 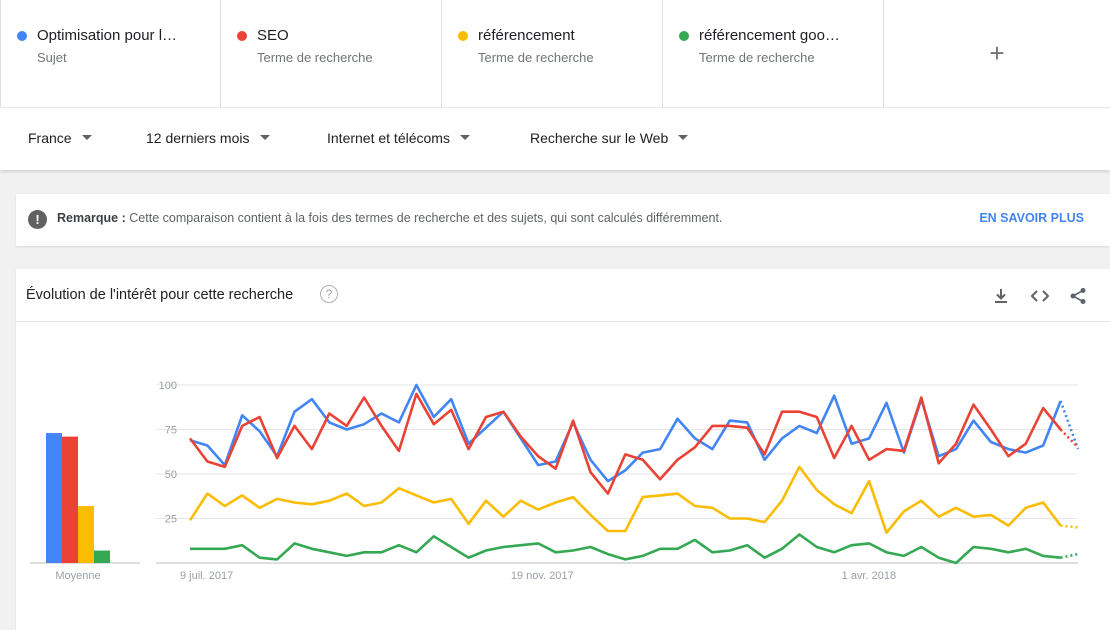 What do you see at coordinates (1078, 296) in the screenshot?
I see `share-icon` at bounding box center [1078, 296].